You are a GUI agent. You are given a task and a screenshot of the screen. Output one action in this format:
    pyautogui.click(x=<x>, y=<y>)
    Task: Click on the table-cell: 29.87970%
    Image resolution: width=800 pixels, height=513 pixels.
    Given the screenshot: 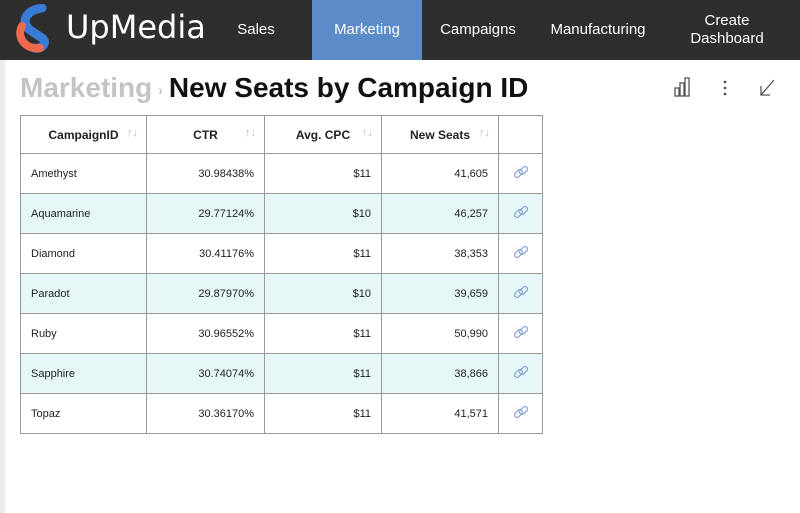 What is the action you would take?
    pyautogui.click(x=205, y=293)
    